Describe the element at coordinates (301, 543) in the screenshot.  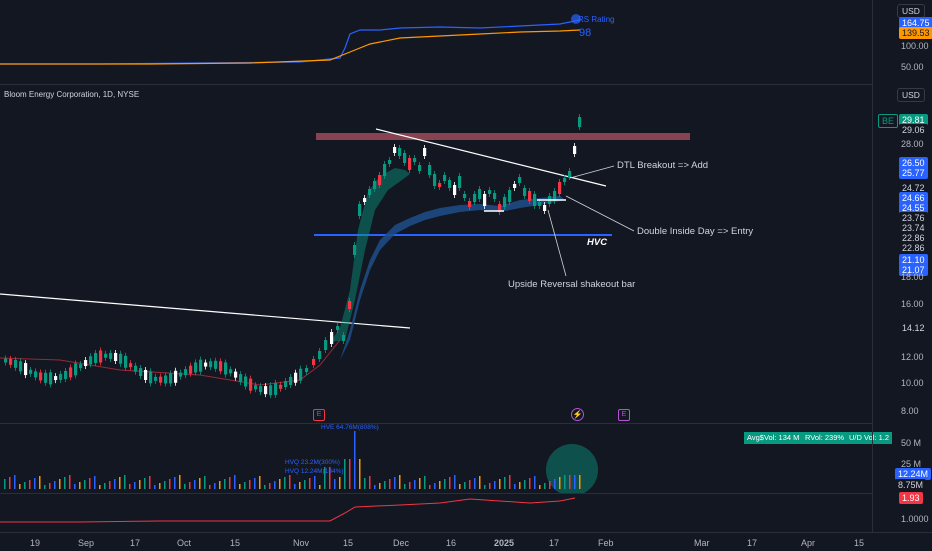
I see `date-label: Nov` at that location.